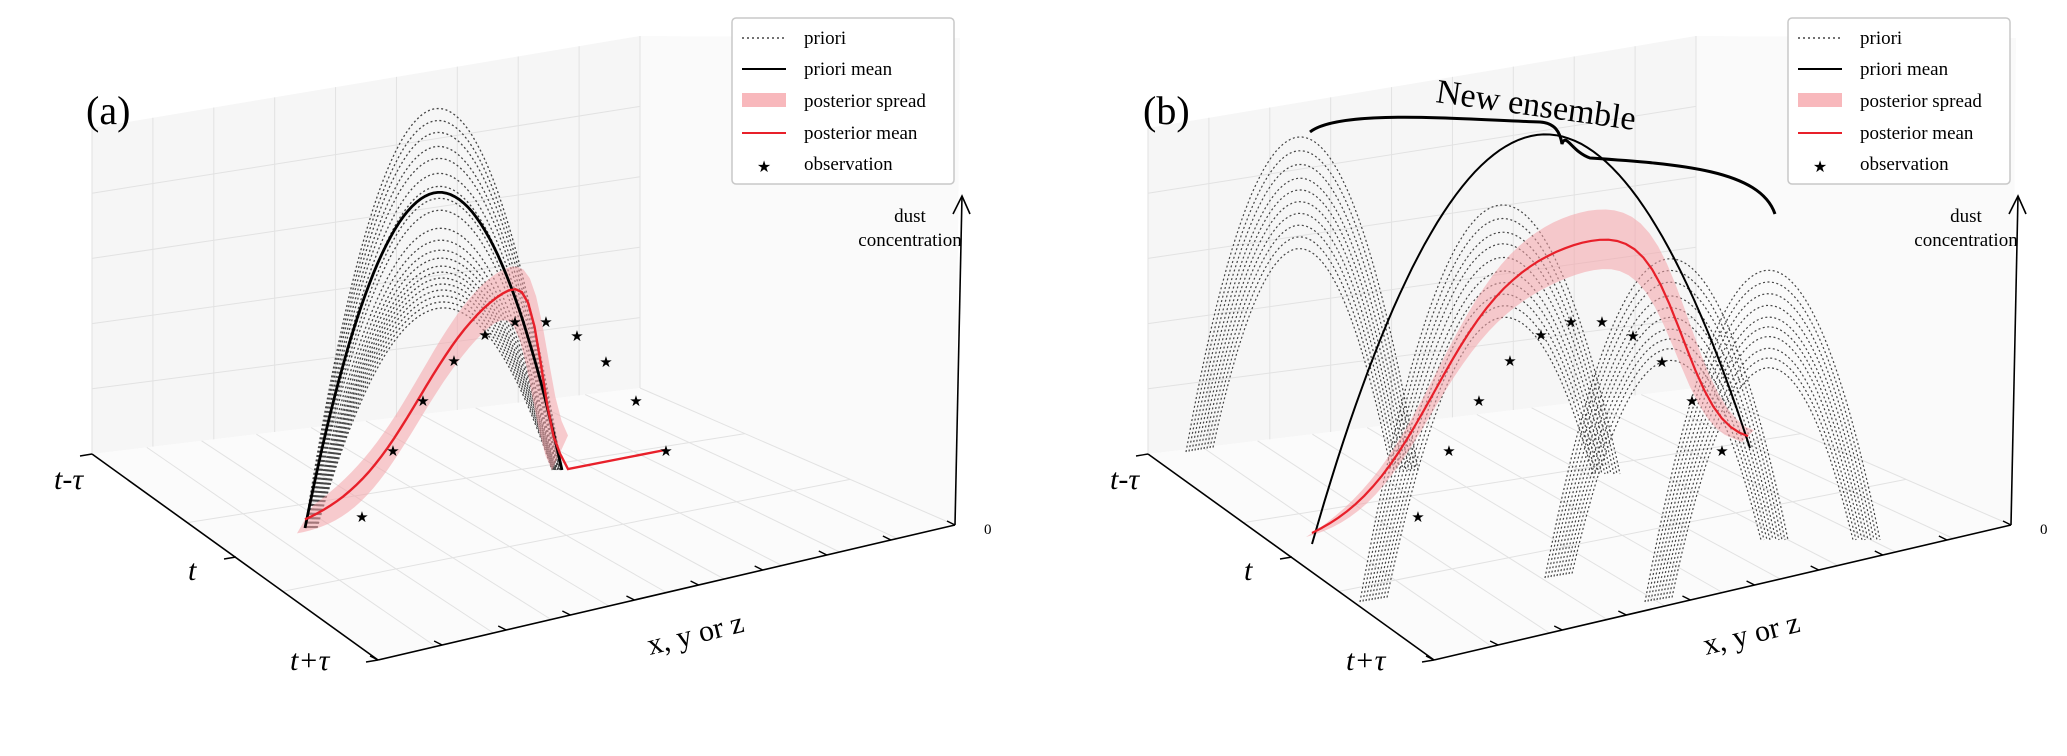 The height and width of the screenshot is (756, 2067). I want to click on posterior-spread-area, so click(1530, 373).